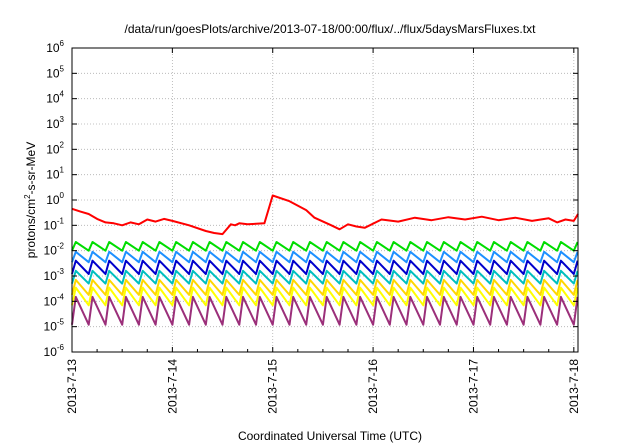 The width and height of the screenshot is (640, 448). Describe the element at coordinates (54, 224) in the screenshot. I see `y-tick-label: 10⁻¹` at that location.